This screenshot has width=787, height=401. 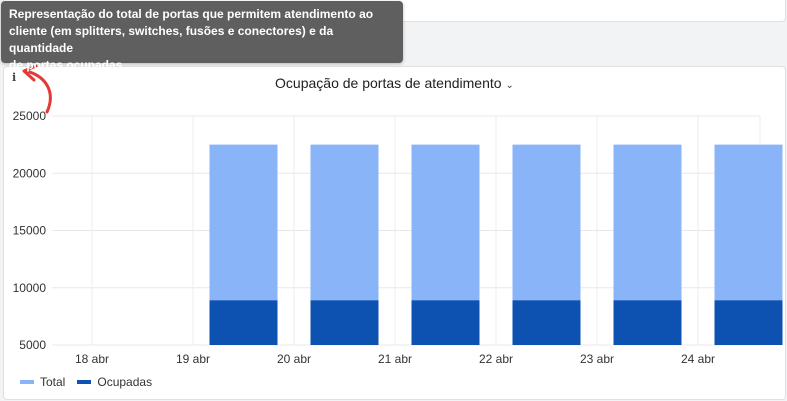 What do you see at coordinates (92, 359) in the screenshot?
I see `x-tick-label: 18 abr` at bounding box center [92, 359].